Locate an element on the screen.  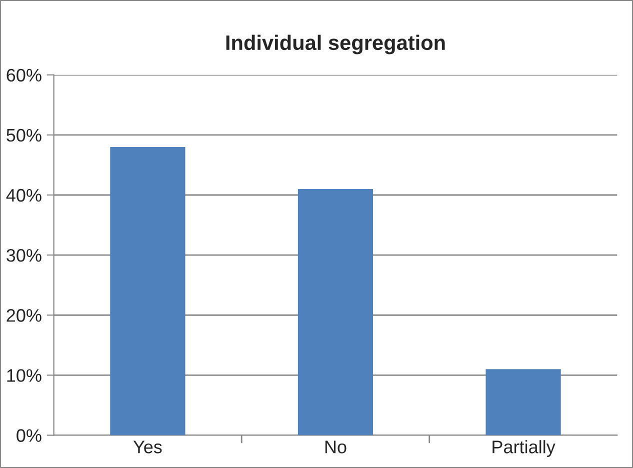
y-tick-label: 0% is located at coordinates (29, 435).